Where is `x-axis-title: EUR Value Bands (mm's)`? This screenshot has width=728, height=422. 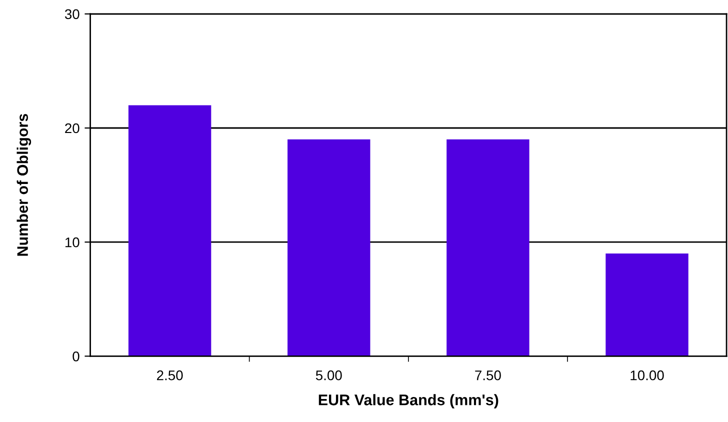 x-axis-title: EUR Value Bands (mm's) is located at coordinates (408, 401).